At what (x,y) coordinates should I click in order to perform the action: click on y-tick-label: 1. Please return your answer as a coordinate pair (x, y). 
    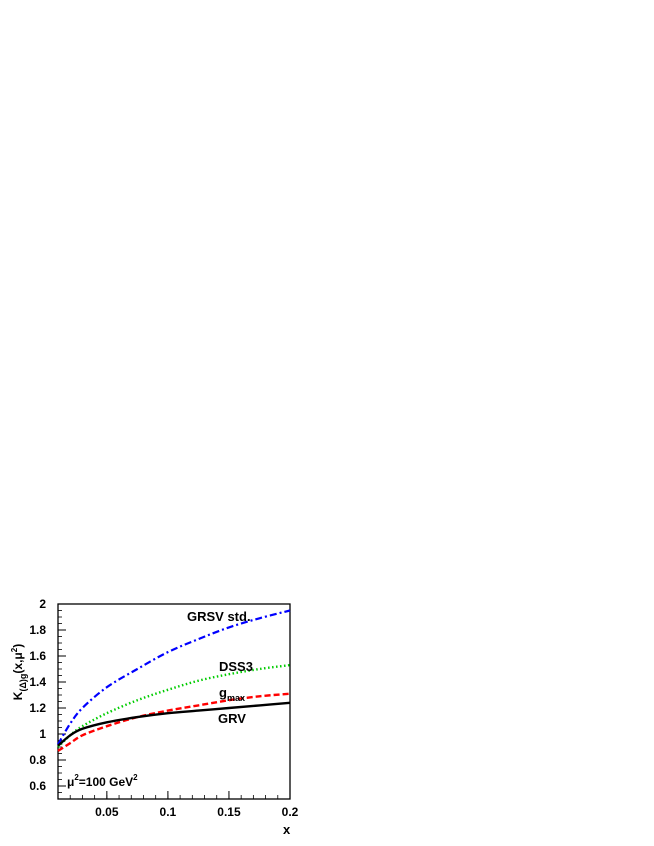
    Looking at the image, I should click on (42, 734).